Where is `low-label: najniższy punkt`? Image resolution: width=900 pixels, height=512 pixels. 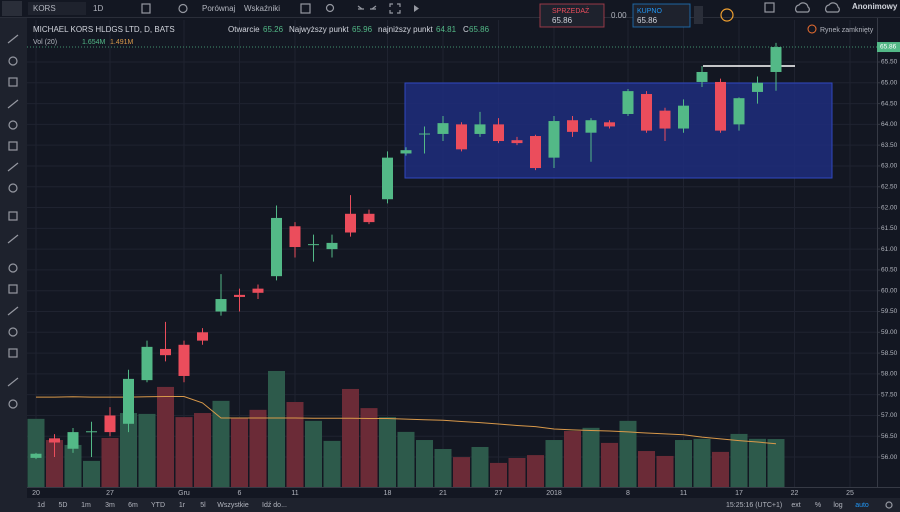
low-label: najniższy punkt is located at coordinates (405, 29).